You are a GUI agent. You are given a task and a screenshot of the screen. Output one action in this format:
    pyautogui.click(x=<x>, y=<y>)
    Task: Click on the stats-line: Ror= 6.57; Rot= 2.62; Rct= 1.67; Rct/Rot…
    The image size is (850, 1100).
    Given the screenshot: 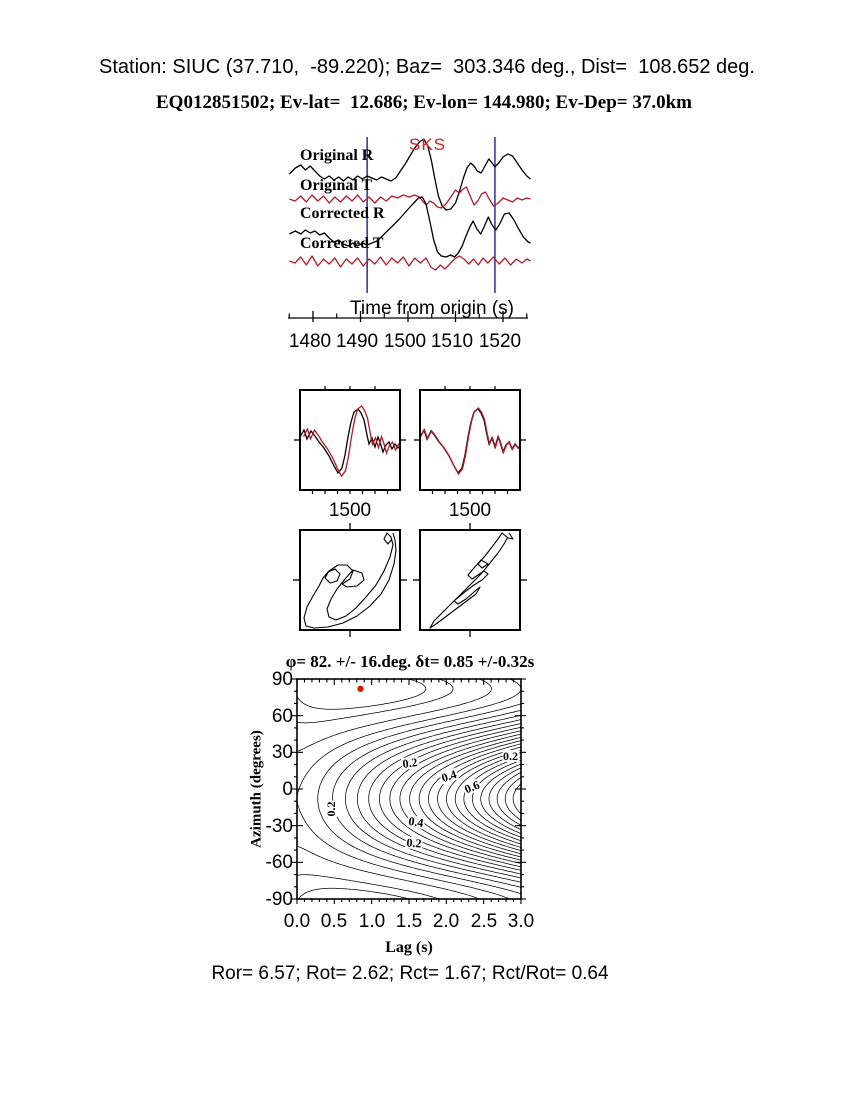 What is the action you would take?
    pyautogui.click(x=410, y=973)
    